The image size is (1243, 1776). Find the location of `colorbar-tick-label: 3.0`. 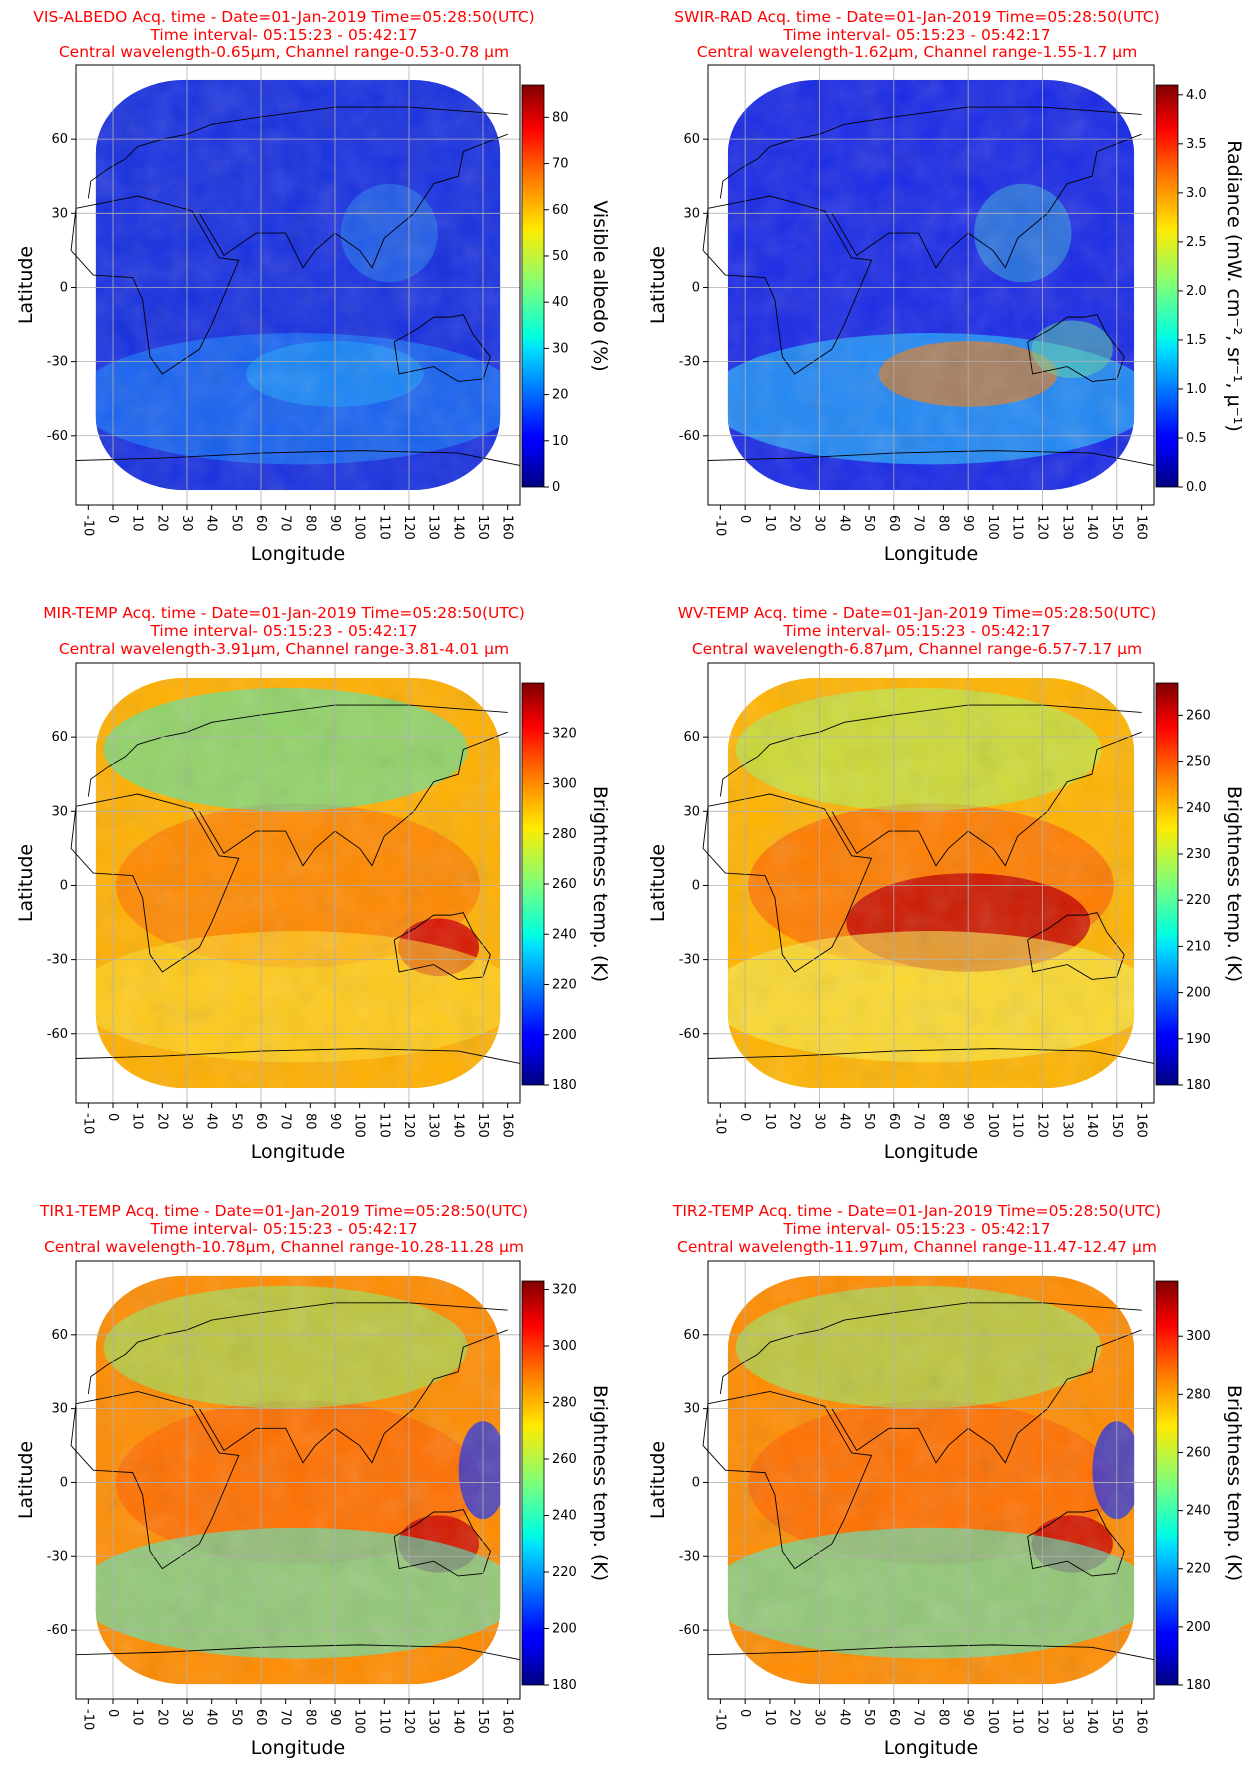

colorbar-tick-label: 3.0 is located at coordinates (1196, 193).